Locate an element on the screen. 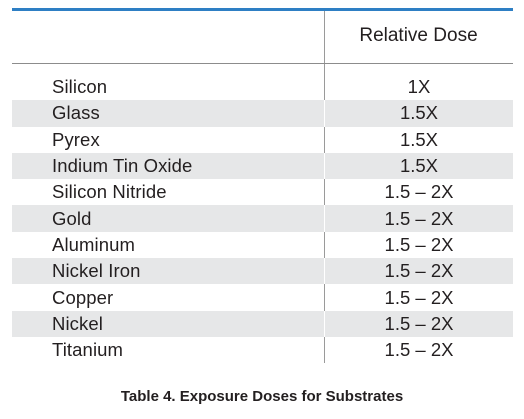 The height and width of the screenshot is (419, 524). table-row: Indium Tin Oxide 1.5X is located at coordinates (262, 166).